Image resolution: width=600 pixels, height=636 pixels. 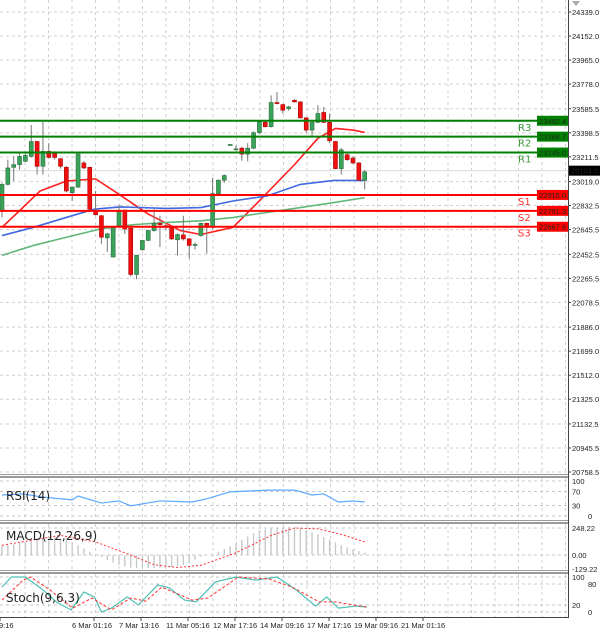 I want to click on indicator-tick-label: 248.22, so click(x=583, y=528).